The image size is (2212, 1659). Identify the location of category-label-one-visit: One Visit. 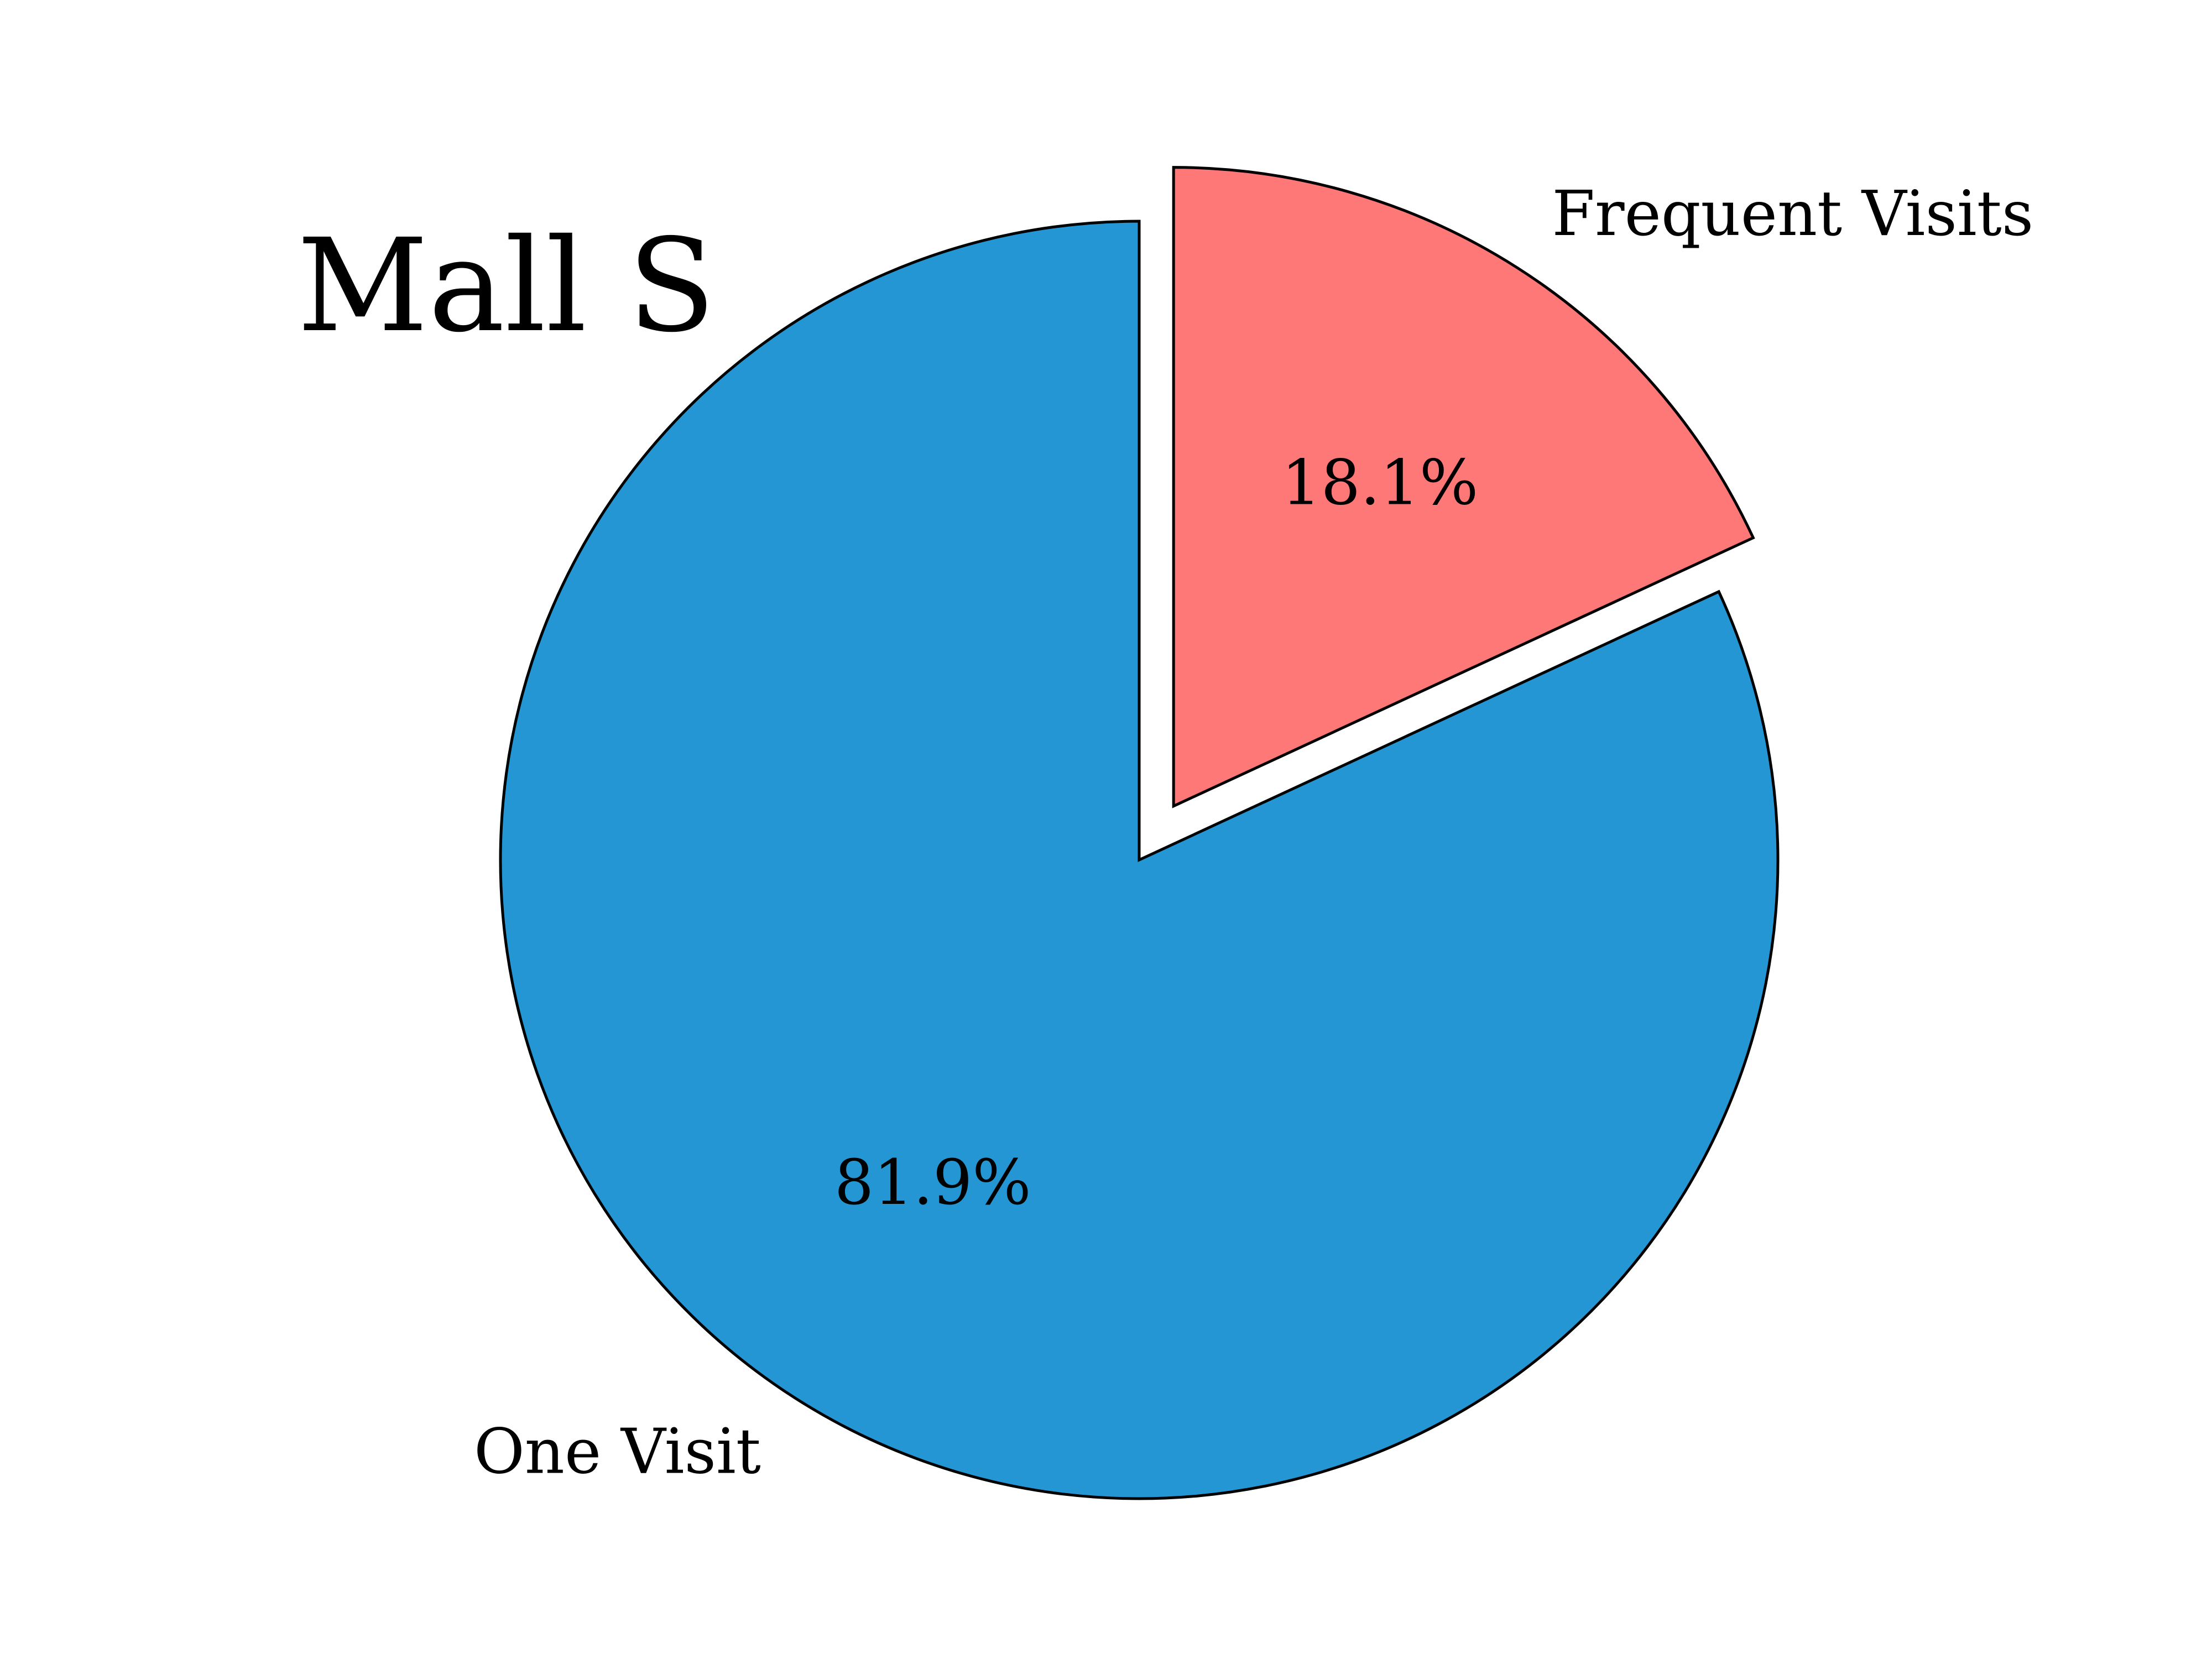
(617, 1452).